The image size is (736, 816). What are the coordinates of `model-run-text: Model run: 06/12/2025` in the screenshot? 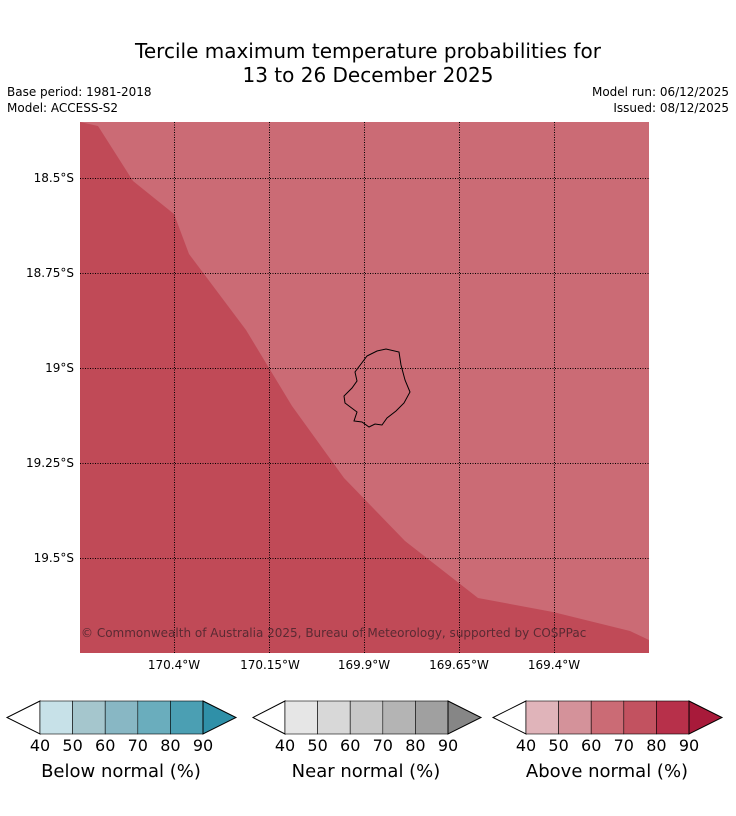 It's located at (660, 92).